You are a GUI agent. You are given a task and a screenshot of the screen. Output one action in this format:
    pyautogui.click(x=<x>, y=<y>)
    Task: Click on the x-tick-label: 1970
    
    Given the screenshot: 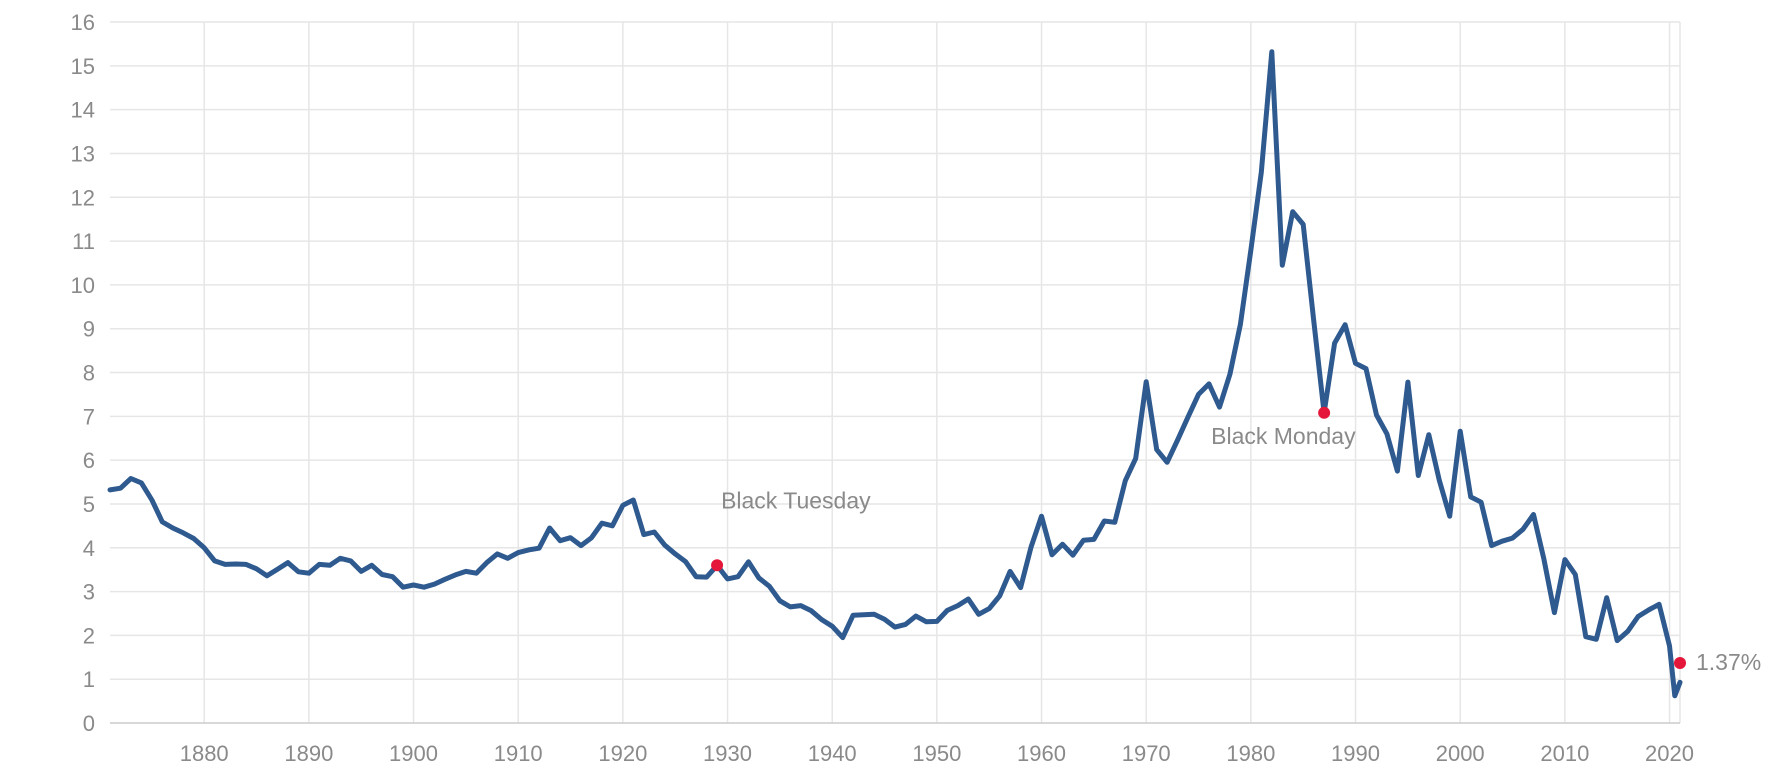 What is the action you would take?
    pyautogui.click(x=1146, y=753)
    